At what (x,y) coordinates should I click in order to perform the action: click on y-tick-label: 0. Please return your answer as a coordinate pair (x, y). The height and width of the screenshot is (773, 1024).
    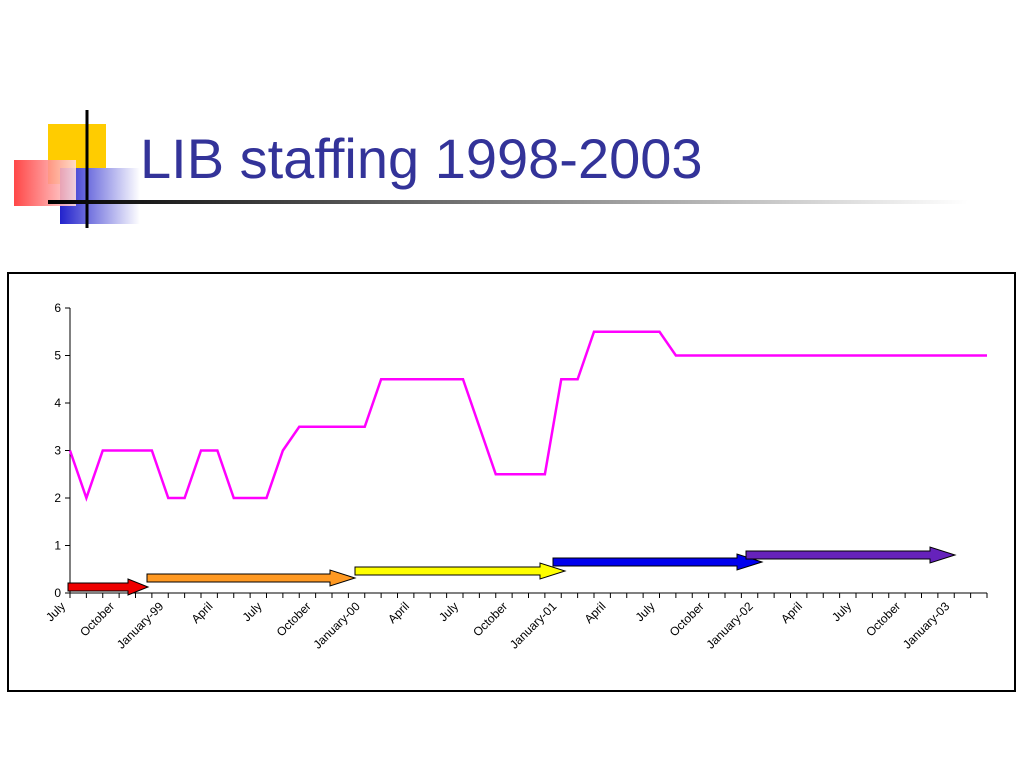
    Looking at the image, I should click on (57, 593).